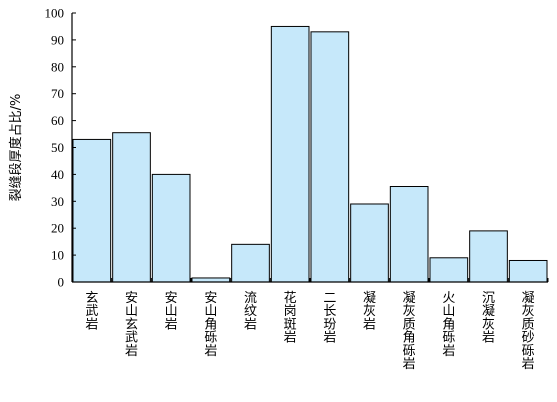 This screenshot has height=402, width=557. What do you see at coordinates (16, 148) in the screenshot?
I see `y-axis-label: 裂缝段厚度占比/%` at bounding box center [16, 148].